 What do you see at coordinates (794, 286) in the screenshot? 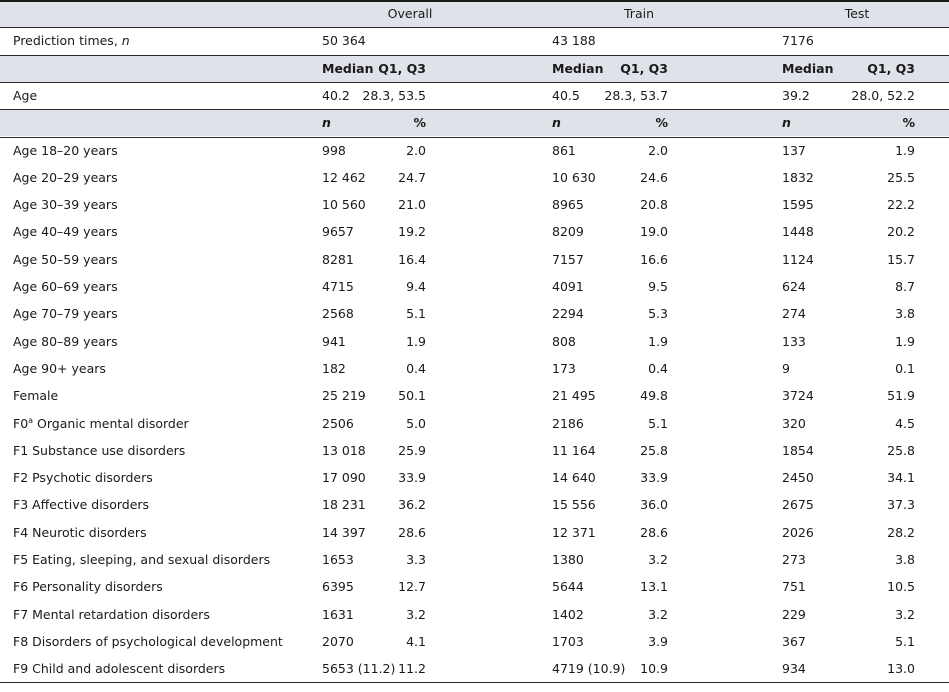
I see `n-value: 624` at bounding box center [794, 286].